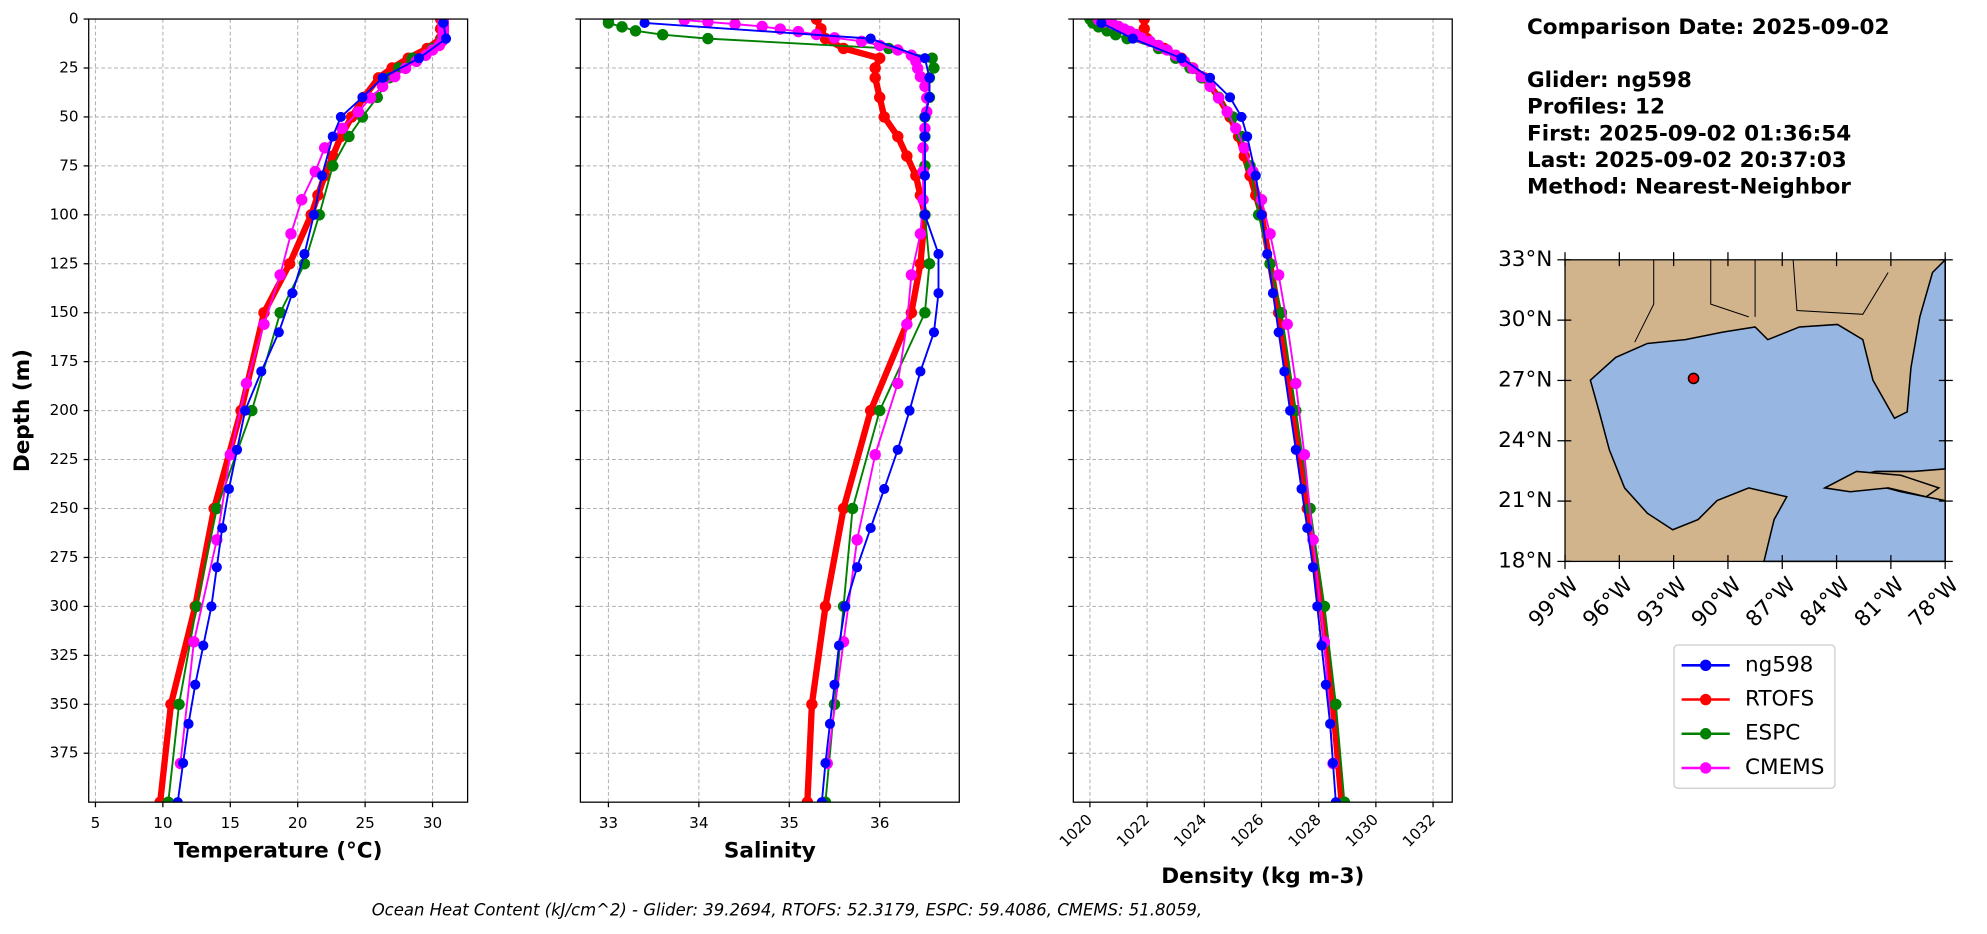  What do you see at coordinates (1729, 288) in the screenshot?
I see `border` at bounding box center [1729, 288].